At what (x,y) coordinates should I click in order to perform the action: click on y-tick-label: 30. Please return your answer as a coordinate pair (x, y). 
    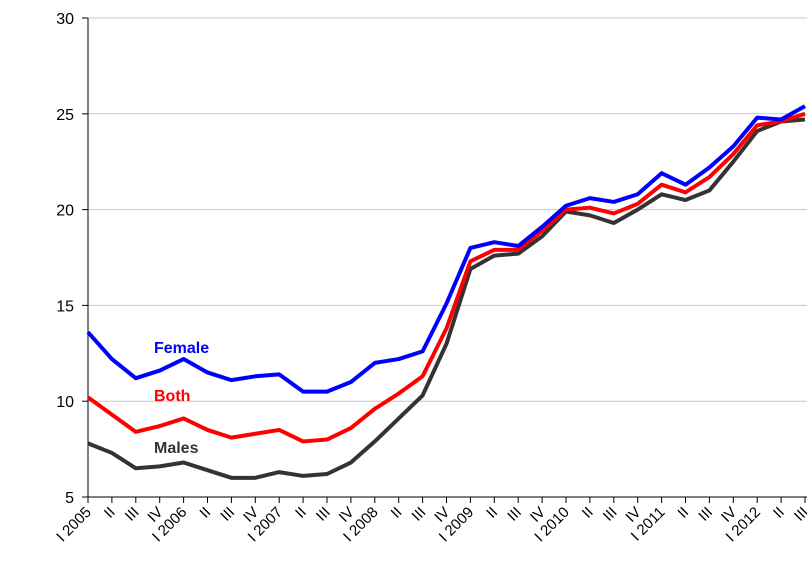
    Looking at the image, I should click on (65, 19).